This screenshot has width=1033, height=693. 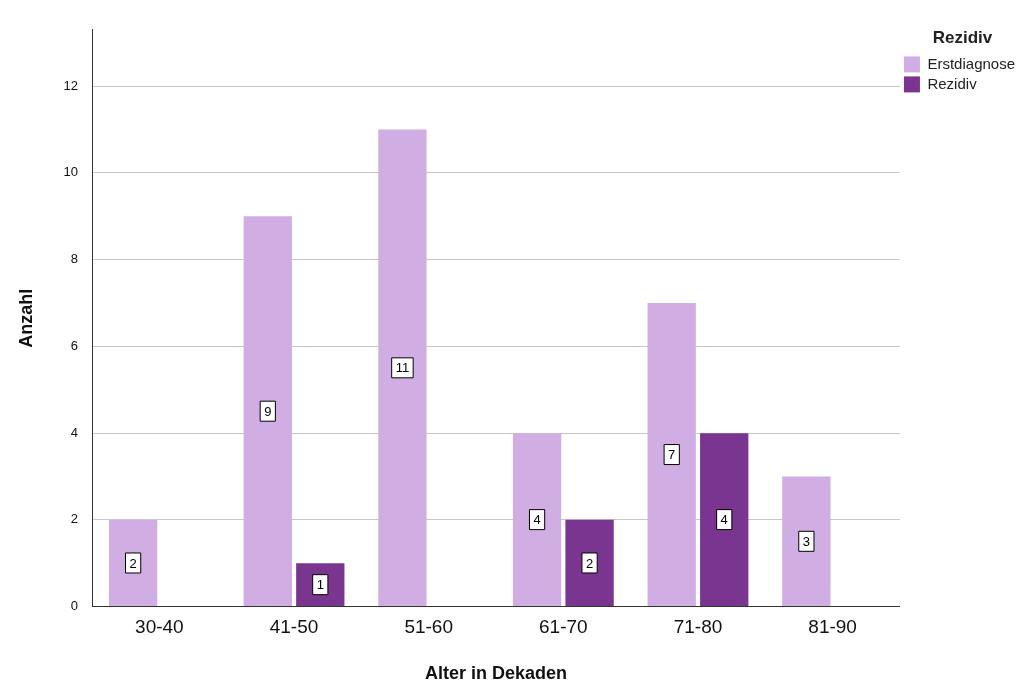 What do you see at coordinates (294, 627) in the screenshot?
I see `x-tick-label: 41-50` at bounding box center [294, 627].